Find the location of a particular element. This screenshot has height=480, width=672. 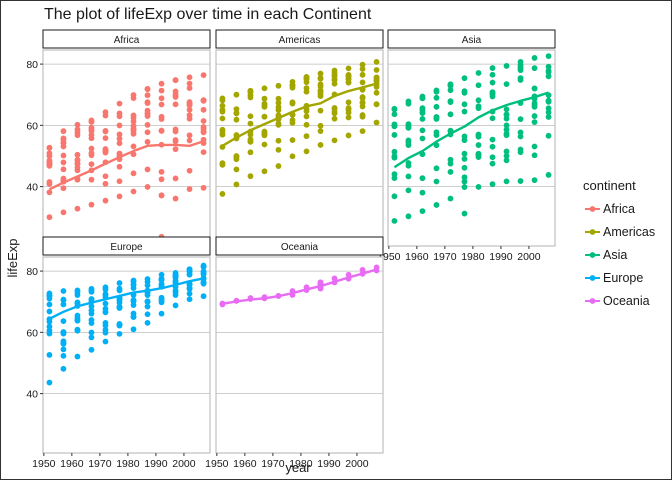

facet-panel-oceania: Oceania 1950 1960 1970 1980 1990 2000 is located at coordinates (294, 353).